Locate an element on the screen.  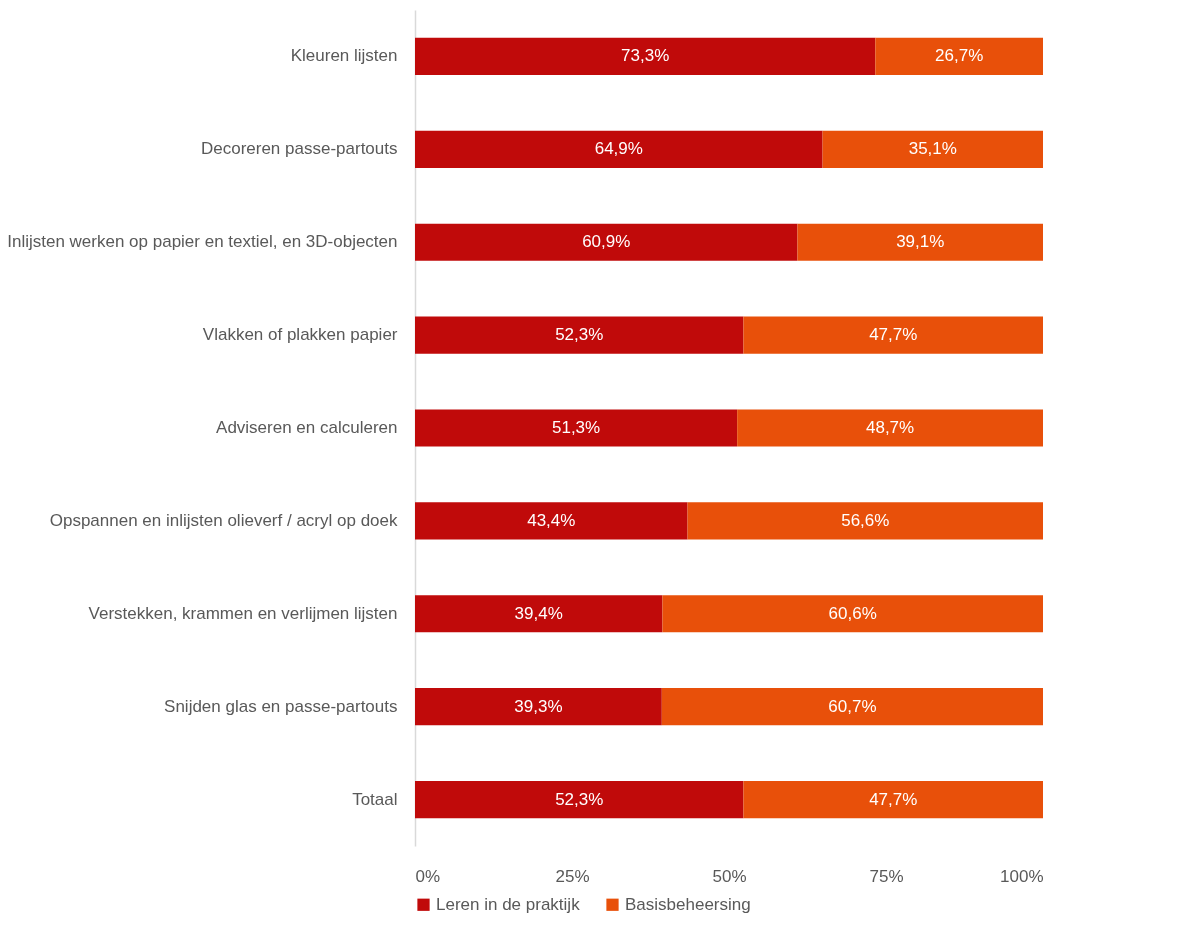
data-label: 60,6% is located at coordinates (852, 613).